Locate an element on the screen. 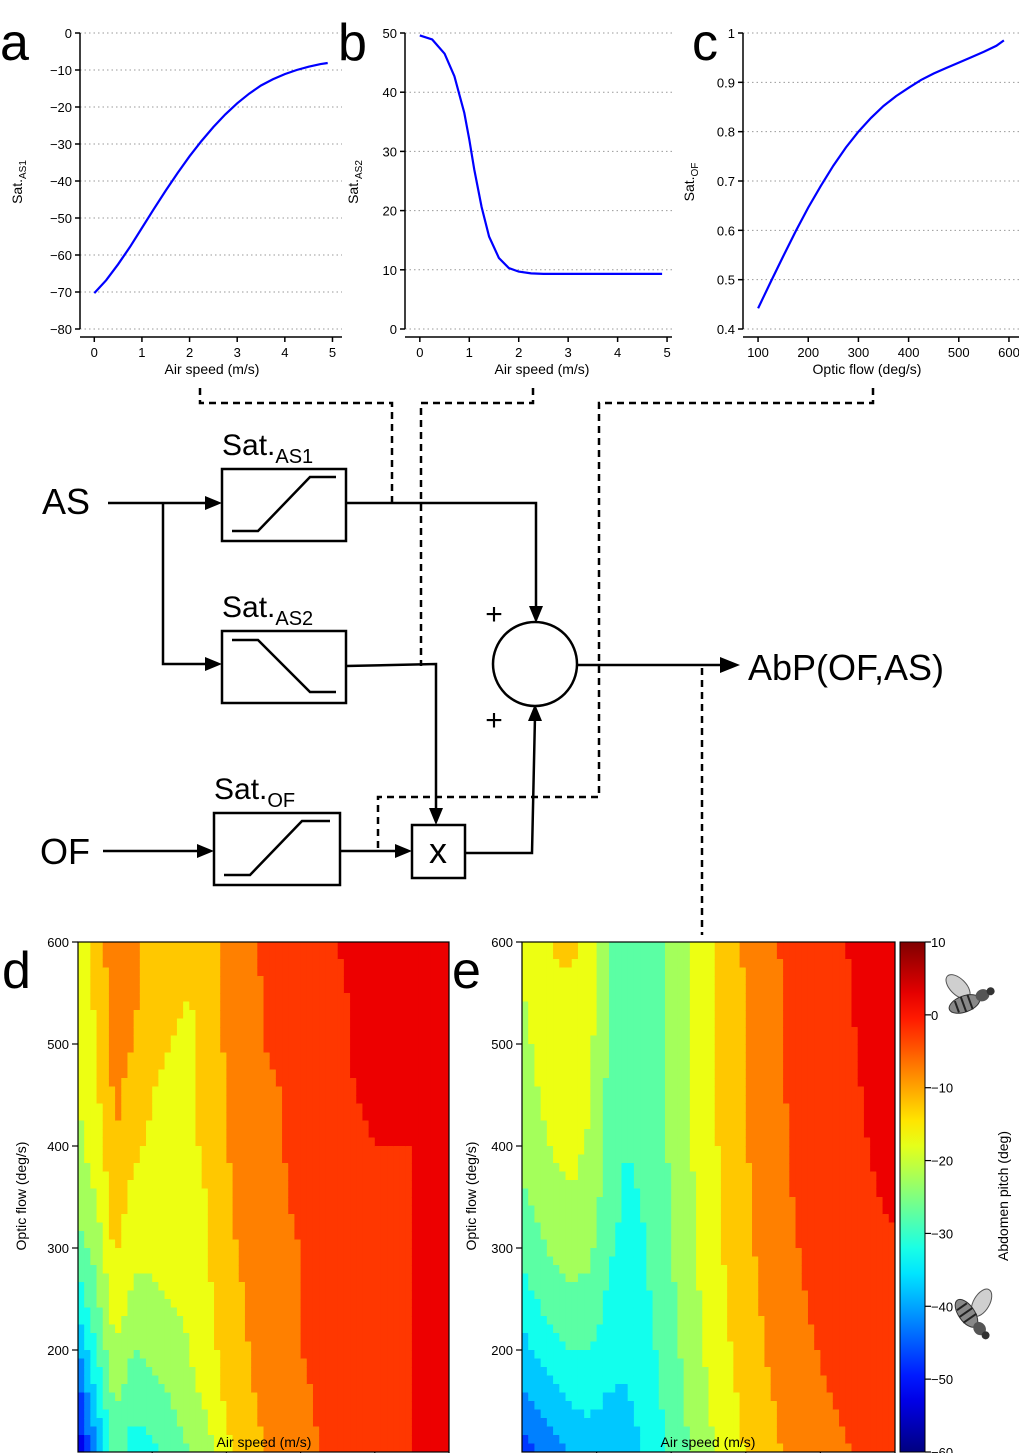 The image size is (1019, 1453). x-tick-label: 2 is located at coordinates (189, 352).